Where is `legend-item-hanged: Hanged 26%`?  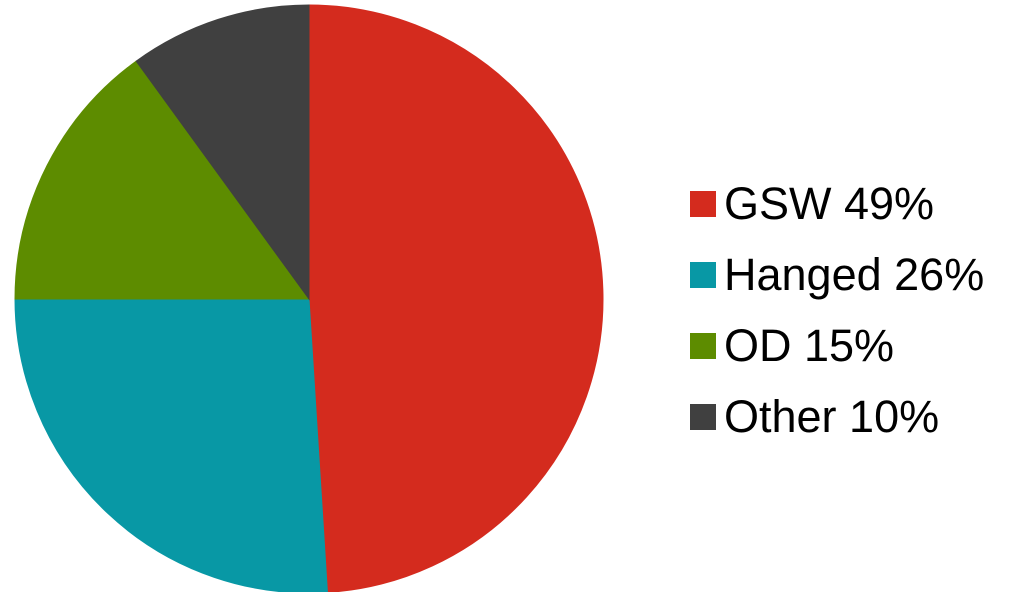
legend-item-hanged: Hanged 26% is located at coordinates (850, 274).